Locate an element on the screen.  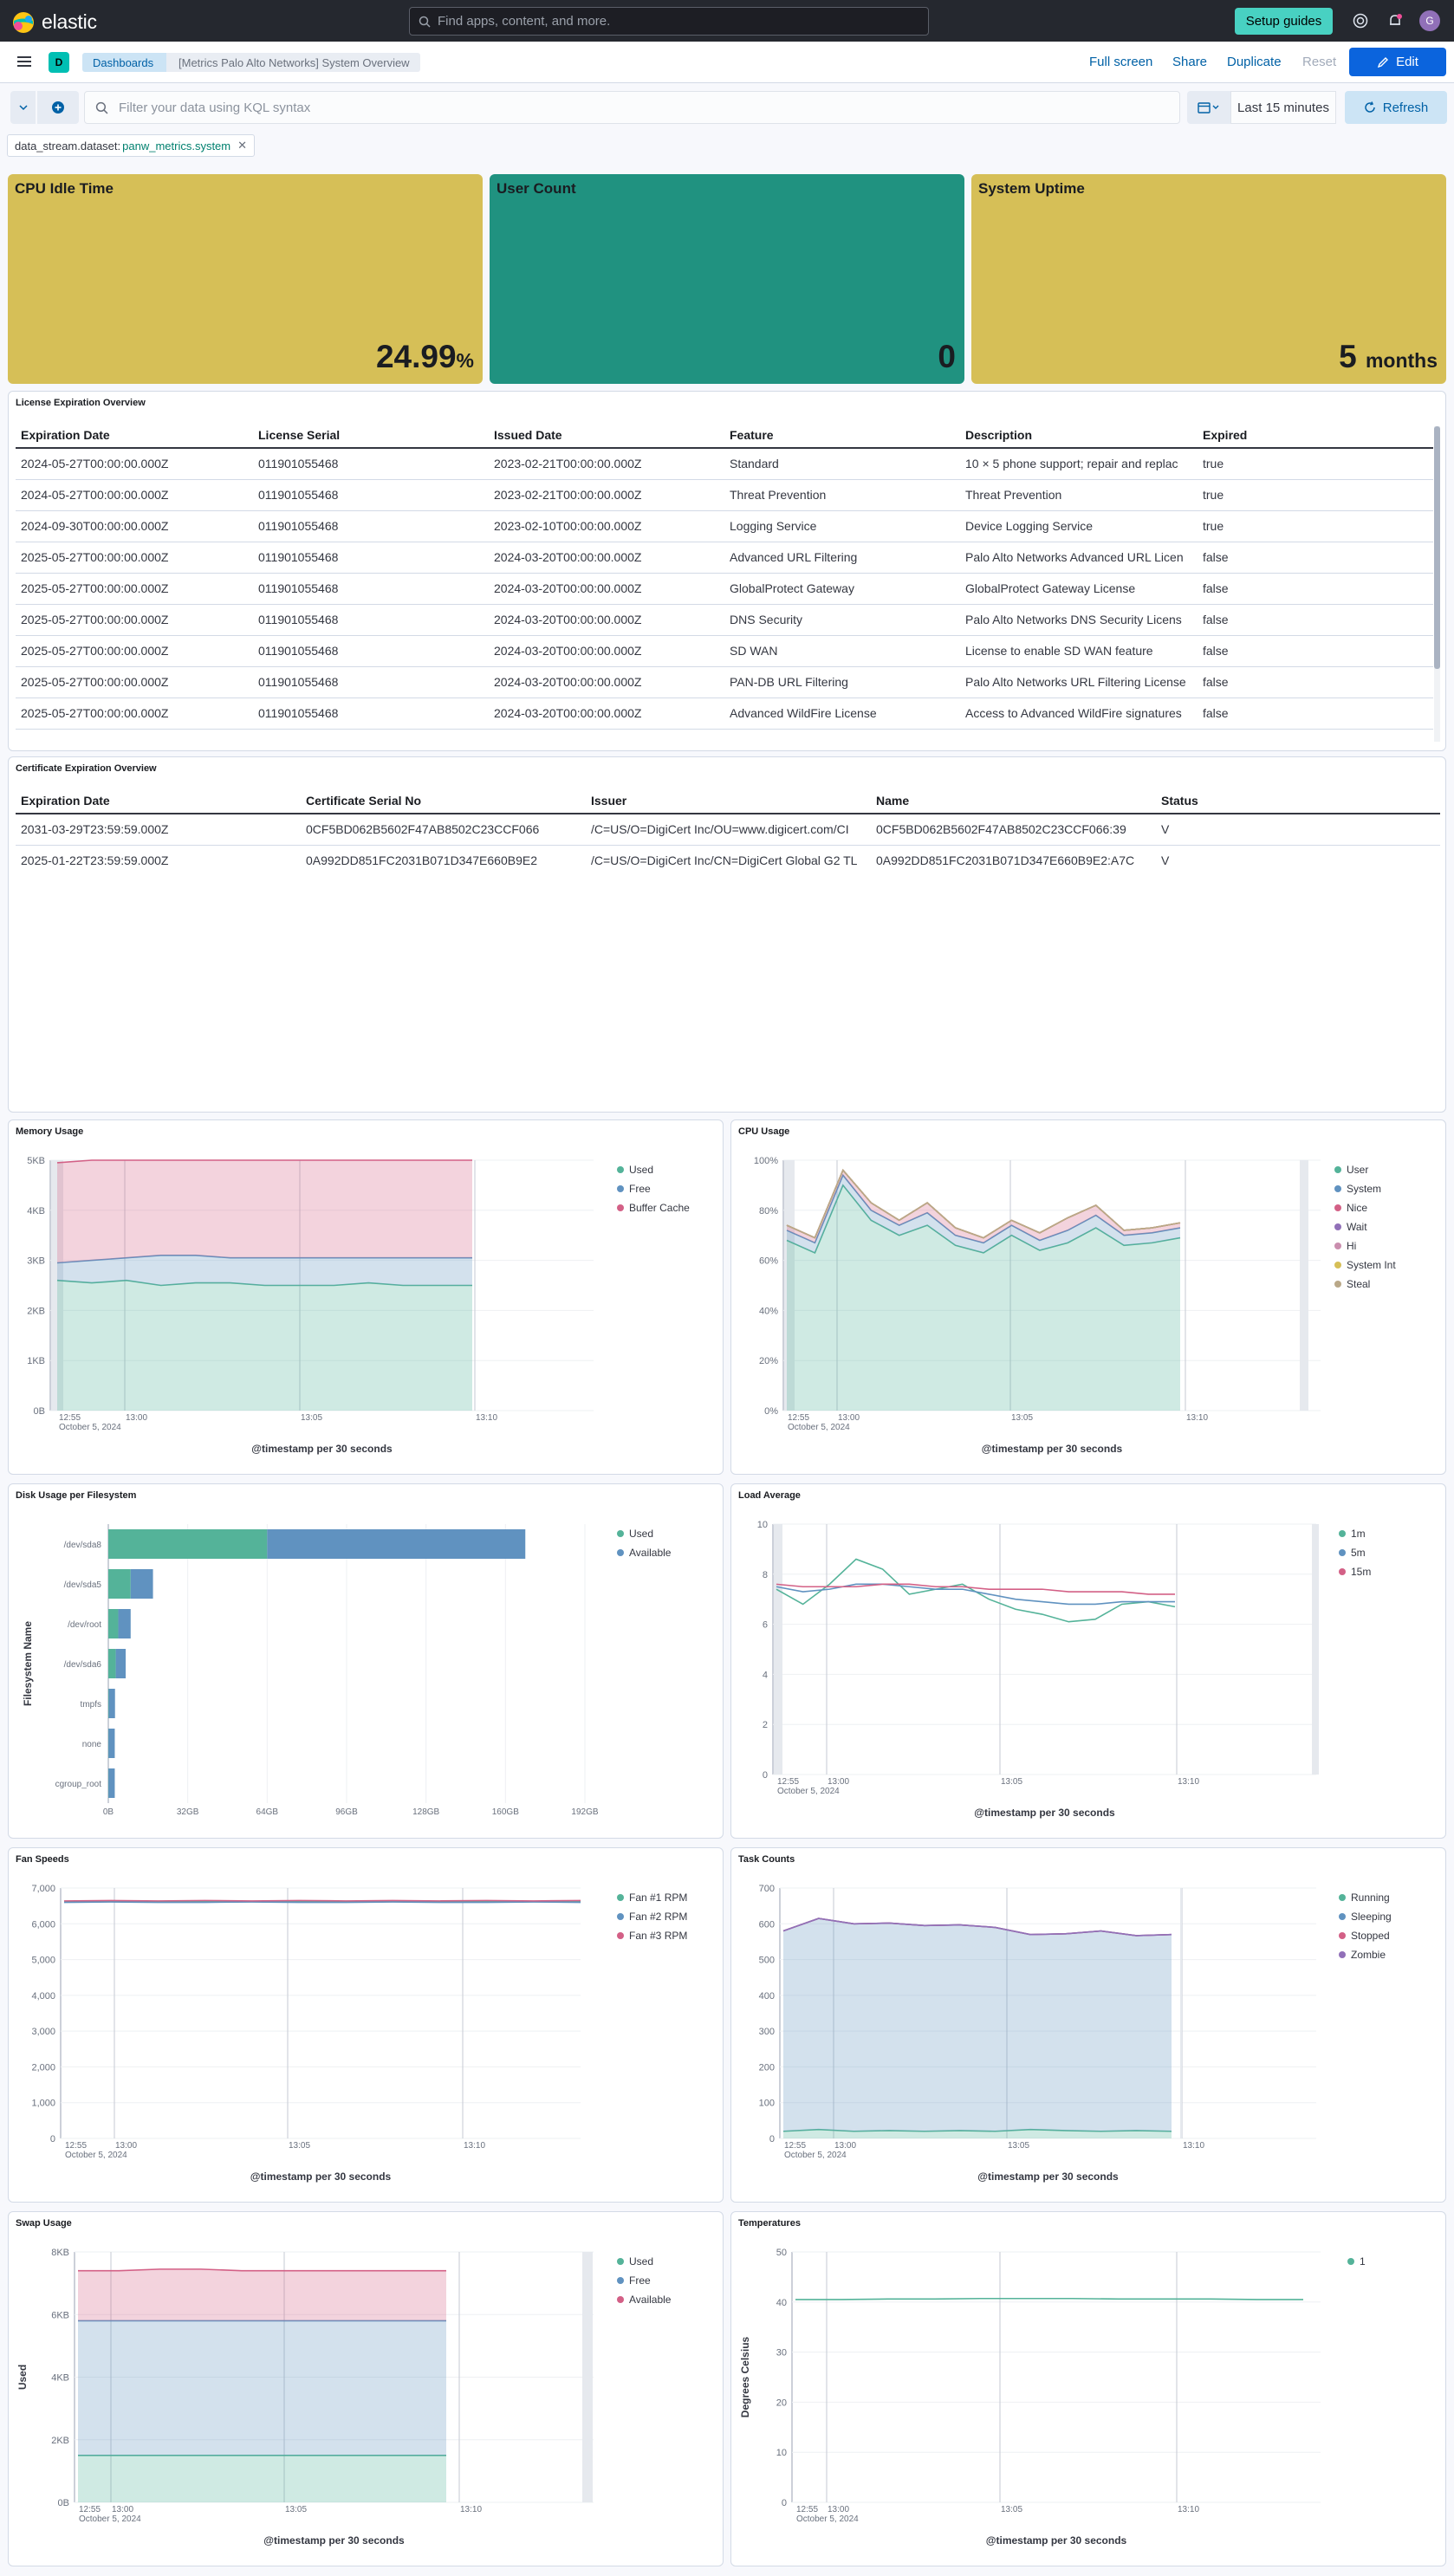
line-series-zombie is located at coordinates (977, 1927).